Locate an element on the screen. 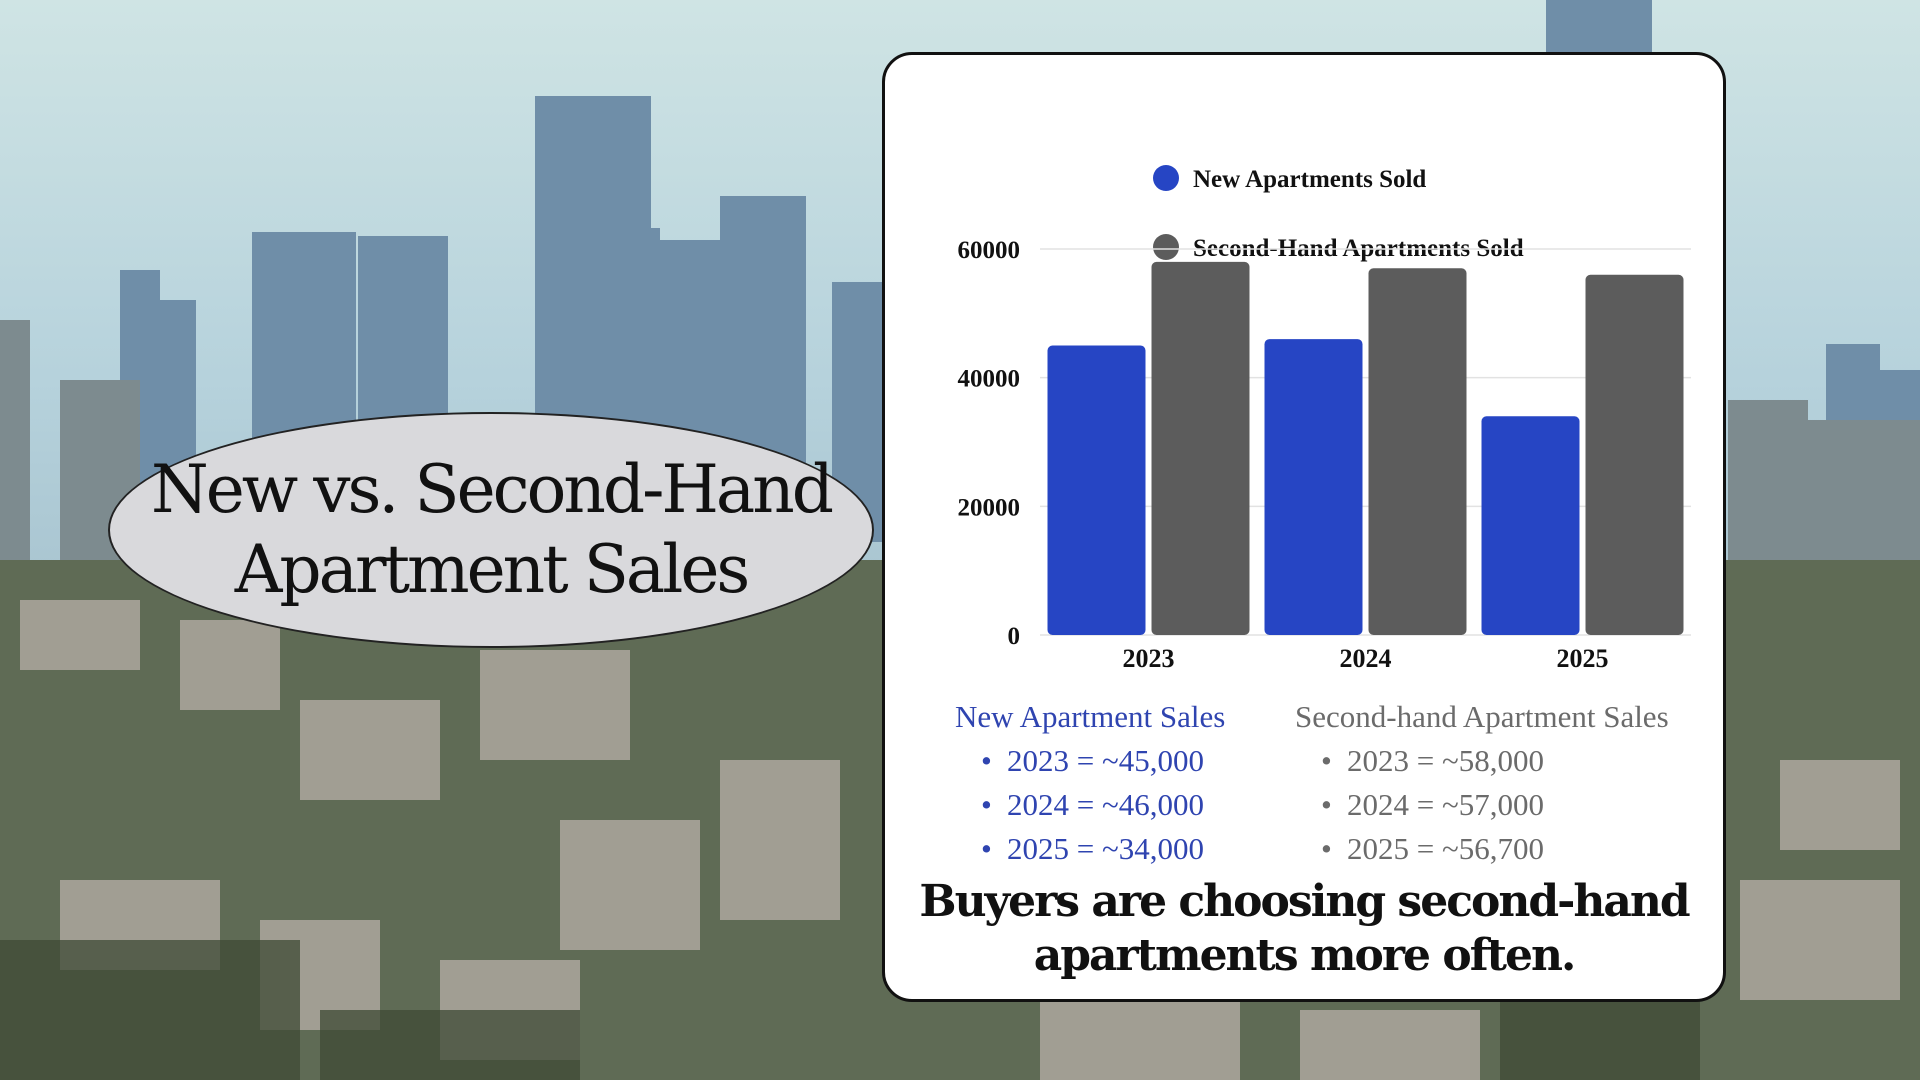  x-tick-label: 2023 is located at coordinates (1149, 658).